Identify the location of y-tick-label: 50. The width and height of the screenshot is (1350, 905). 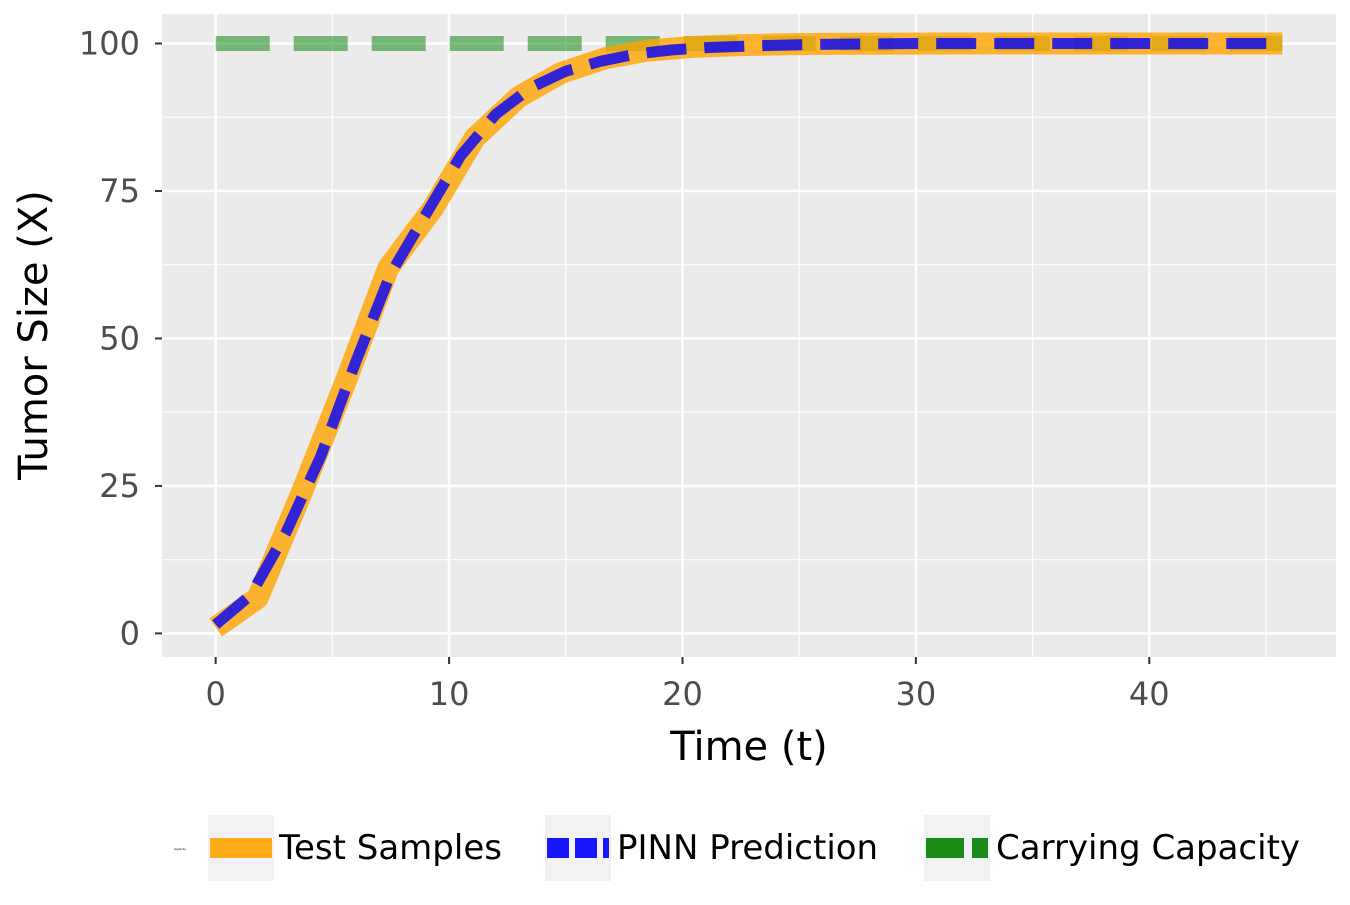
(119, 338).